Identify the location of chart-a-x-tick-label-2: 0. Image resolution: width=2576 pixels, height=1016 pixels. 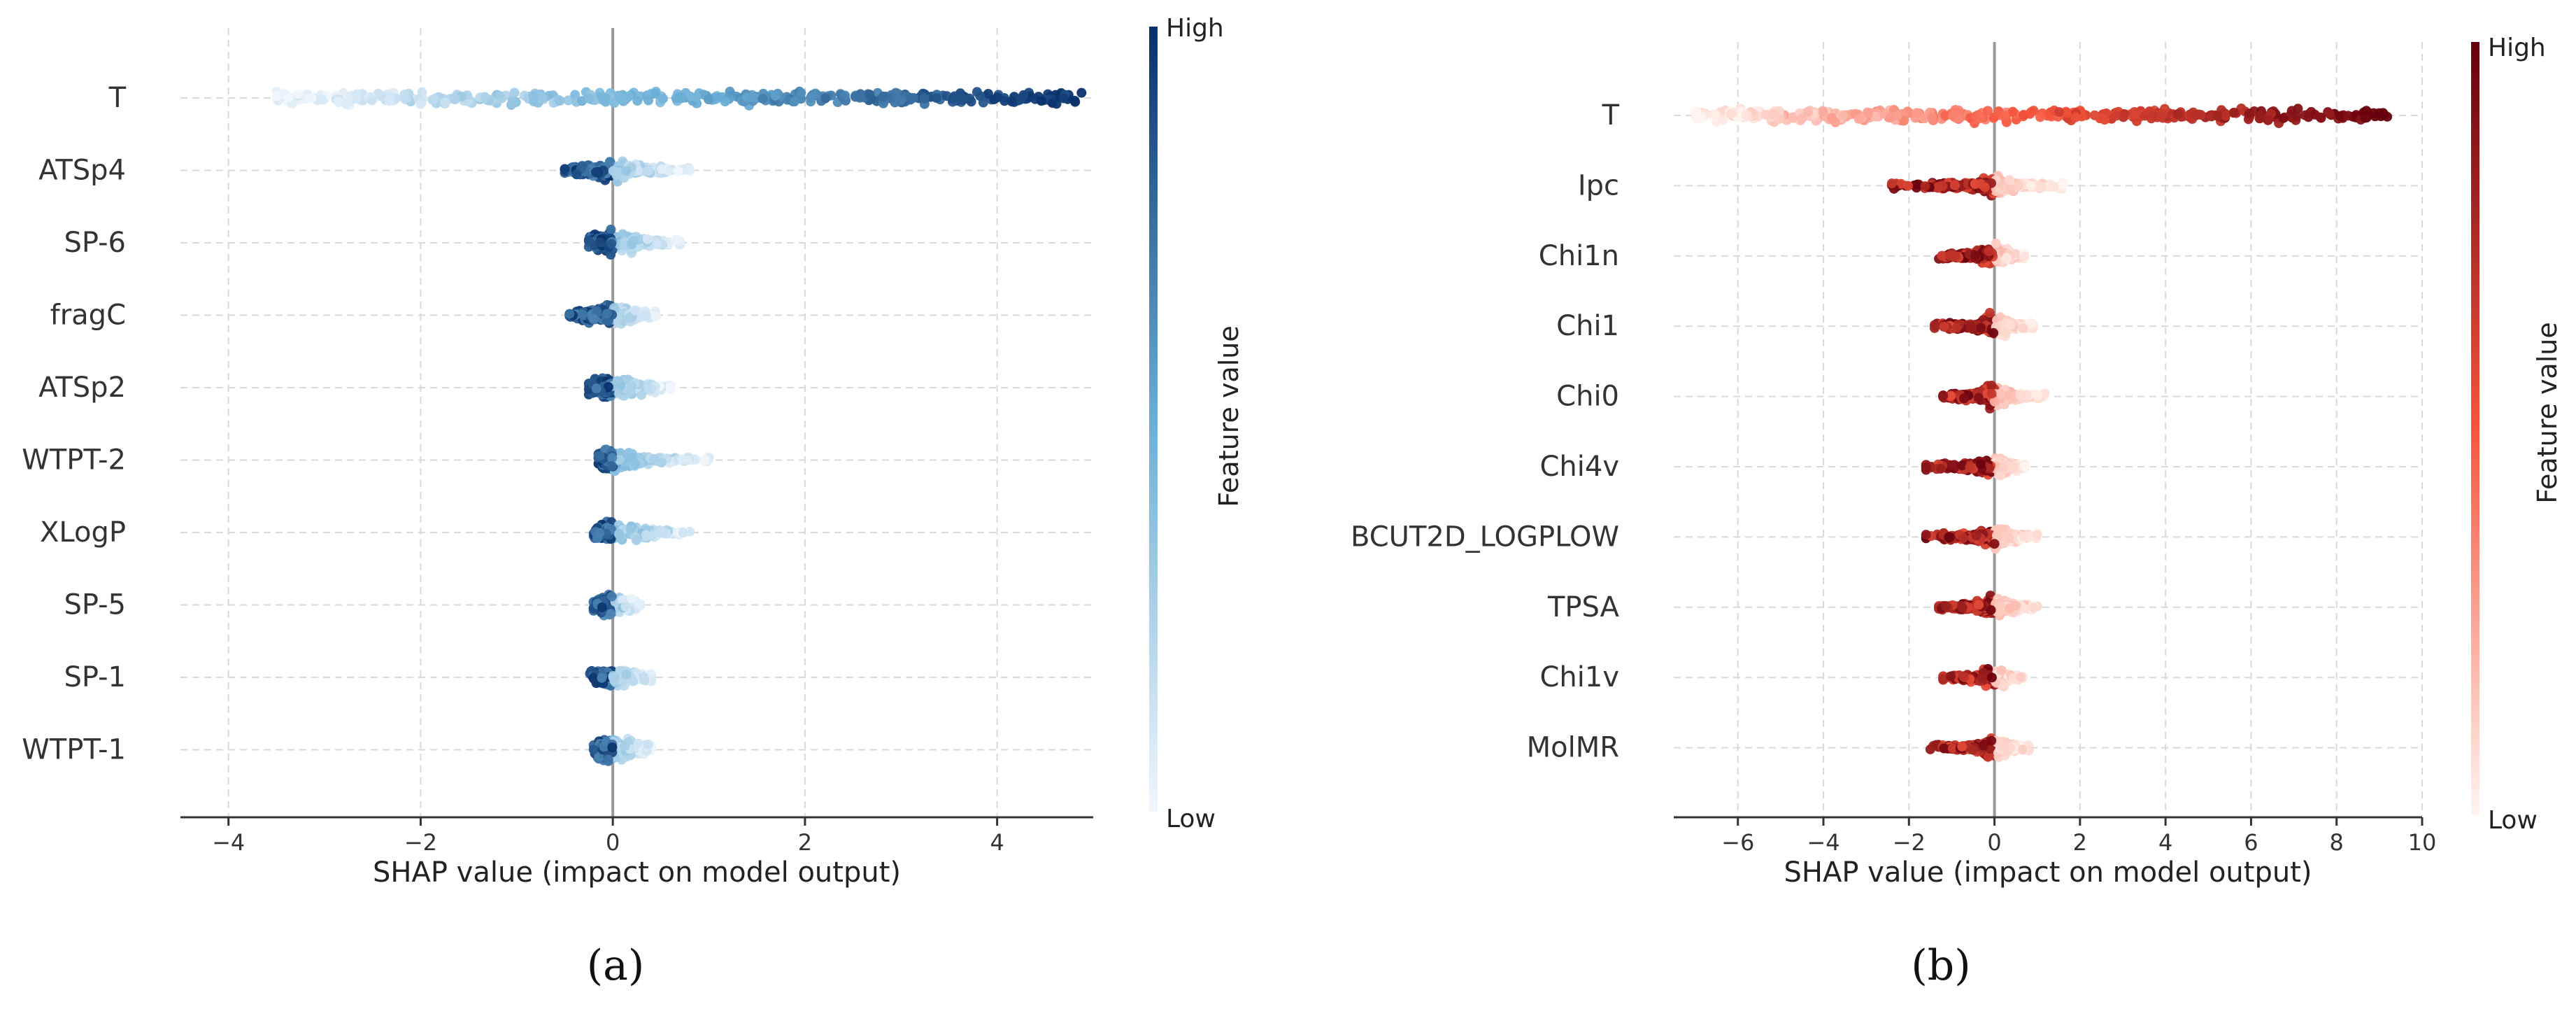
(613, 842).